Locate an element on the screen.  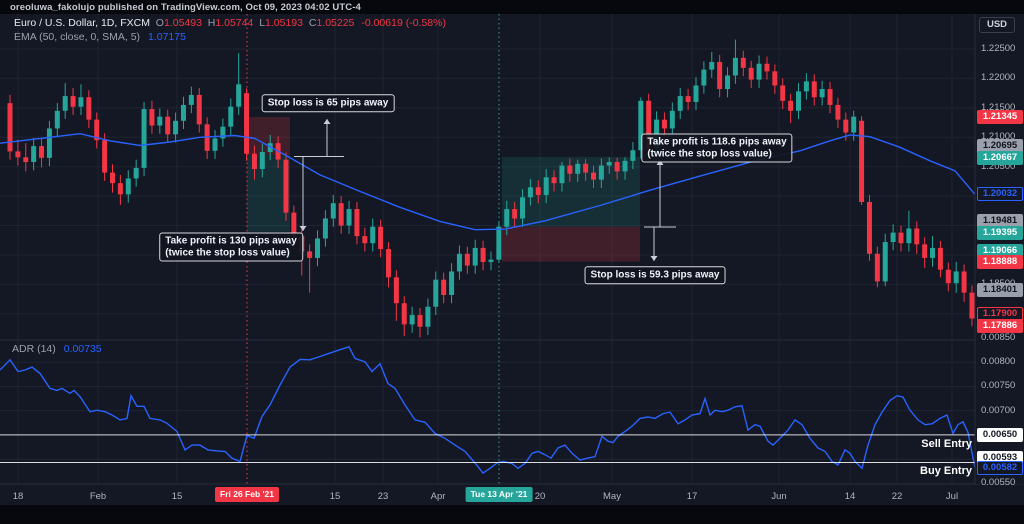
adr-title: ADR (14) is located at coordinates (34, 349).